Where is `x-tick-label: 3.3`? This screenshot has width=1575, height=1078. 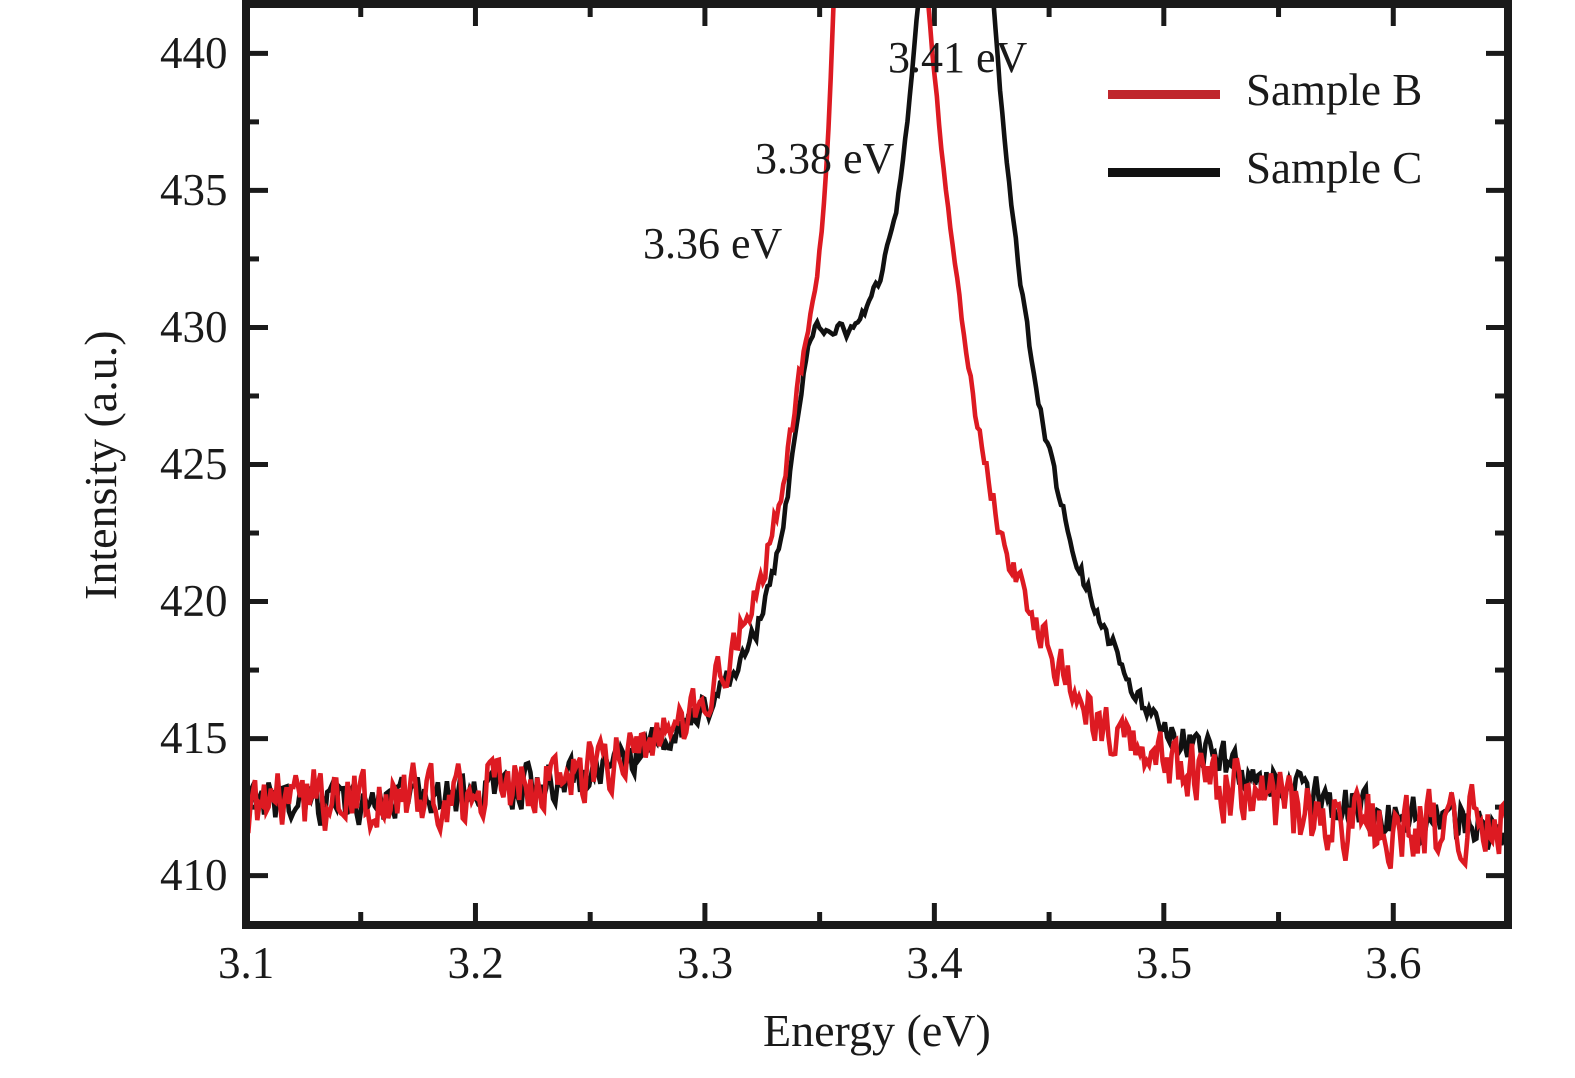
x-tick-label: 3.3 is located at coordinates (705, 963).